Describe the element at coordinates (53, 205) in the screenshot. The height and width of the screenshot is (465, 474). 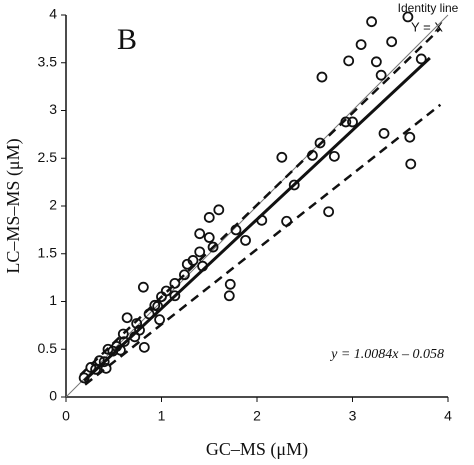
I see `y-tick-label: 2` at that location.